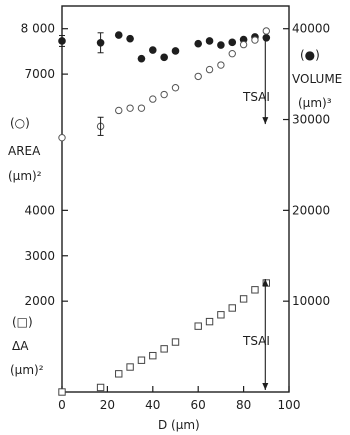 Image resolution: width=350 pixels, height=435 pixels. What do you see at coordinates (265, 212) in the screenshot?
I see `tsai-arrows` at bounding box center [265, 212].